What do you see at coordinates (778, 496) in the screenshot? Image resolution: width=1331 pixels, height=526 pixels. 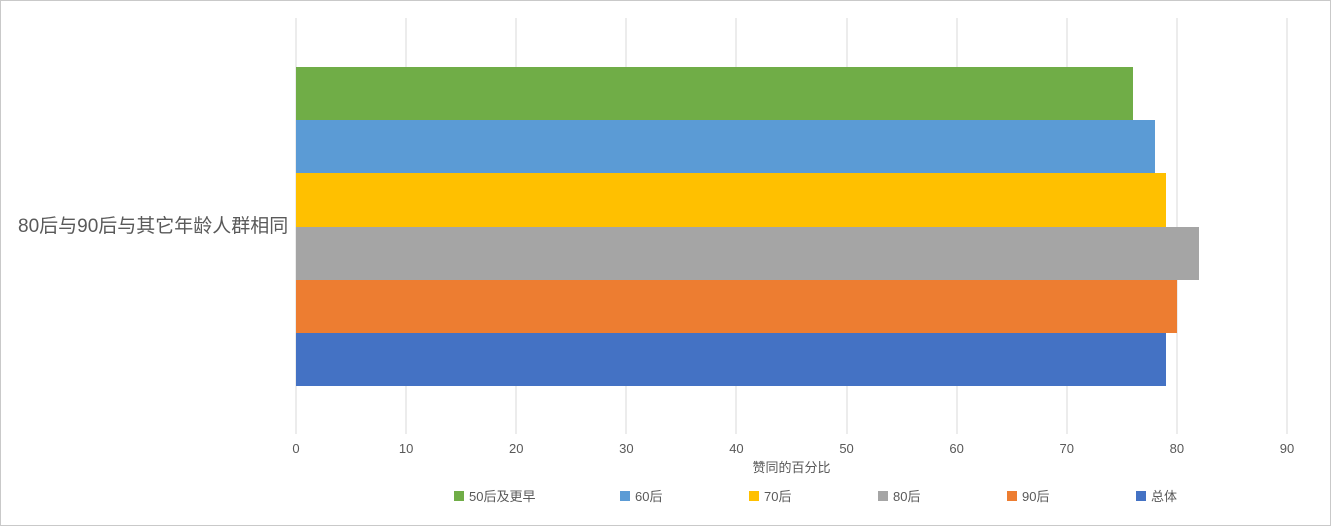 I see `legend-label: 70后` at bounding box center [778, 496].